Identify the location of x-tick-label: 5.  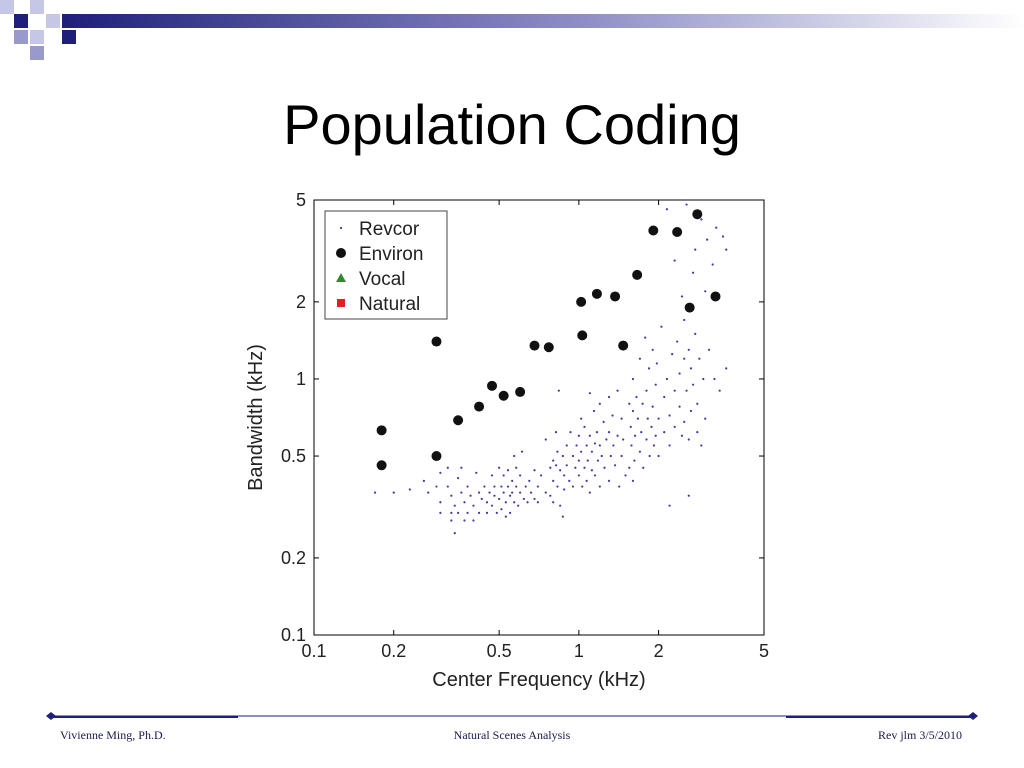
(764, 651).